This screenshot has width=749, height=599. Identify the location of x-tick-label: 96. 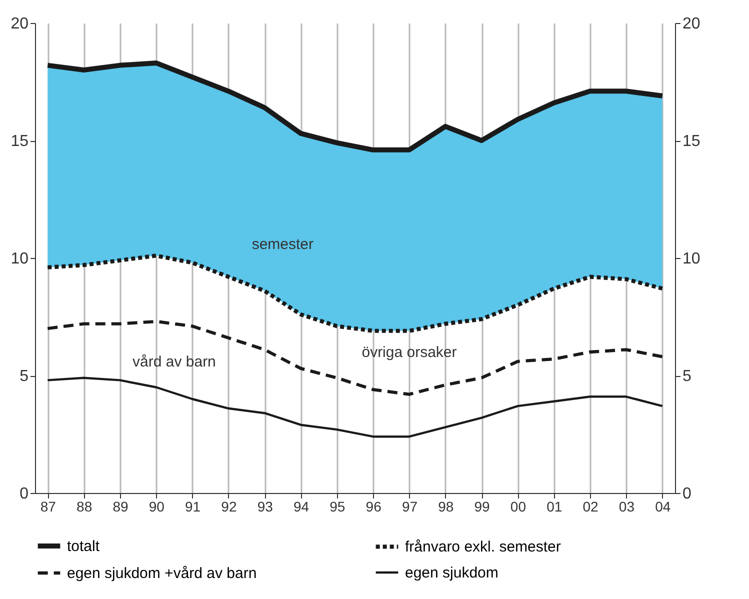
(374, 506).